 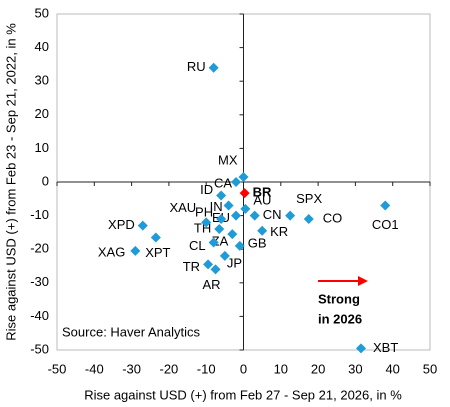 I want to click on y-tick-label: 30, so click(x=42, y=80).